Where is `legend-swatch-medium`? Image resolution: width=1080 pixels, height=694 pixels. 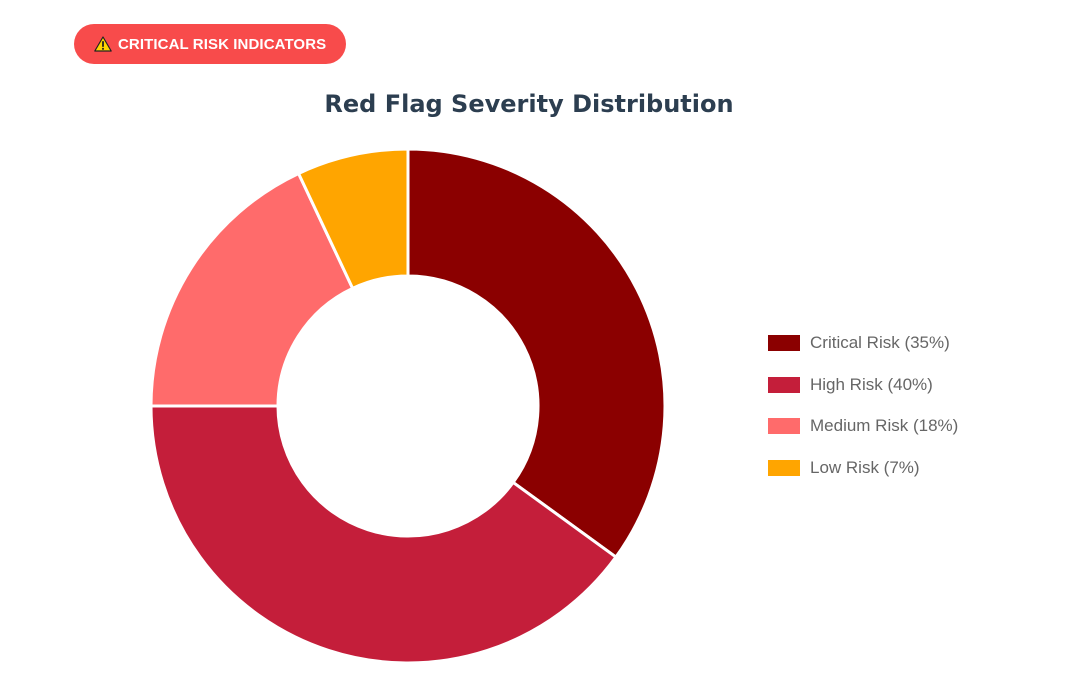 legend-swatch-medium is located at coordinates (784, 426).